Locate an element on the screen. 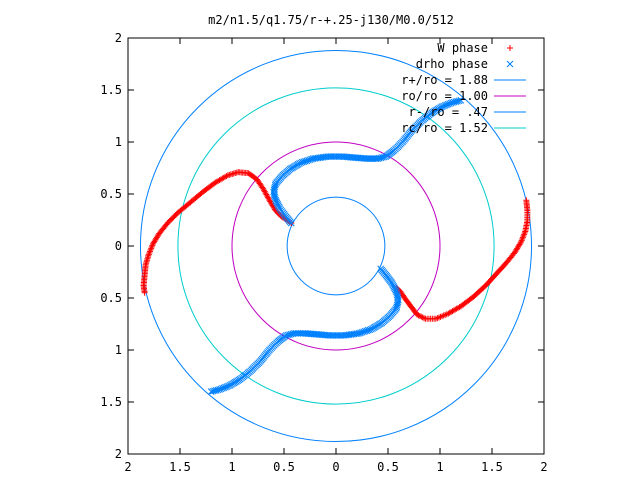 The image size is (640, 480). legend-label: rc/ro = 1.52 is located at coordinates (444, 128).